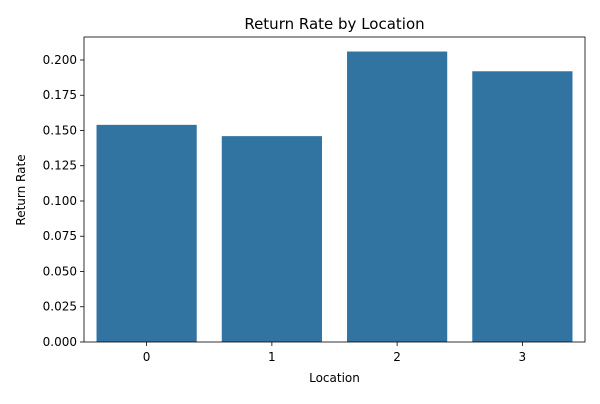 Image resolution: width=600 pixels, height=404 pixels. Describe the element at coordinates (397, 357) in the screenshot. I see `x-tick-label: 2` at that location.